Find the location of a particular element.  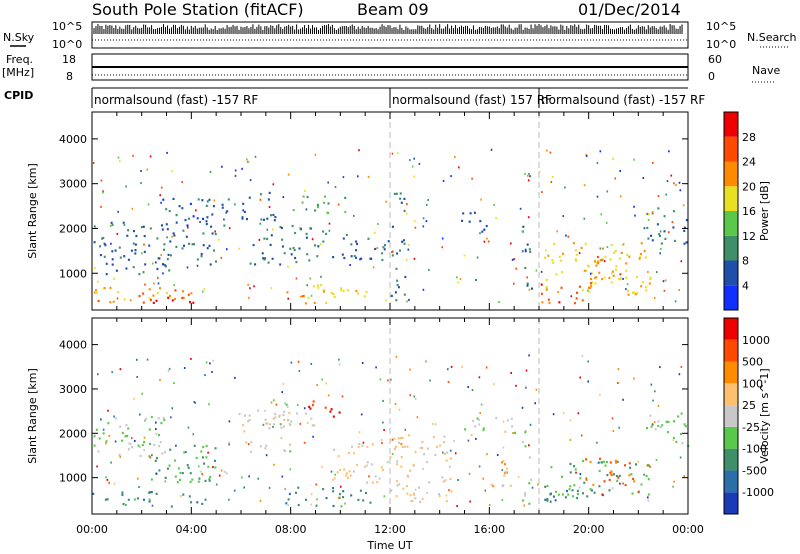

time-tick-label: 20:00 is located at coordinates (589, 529).